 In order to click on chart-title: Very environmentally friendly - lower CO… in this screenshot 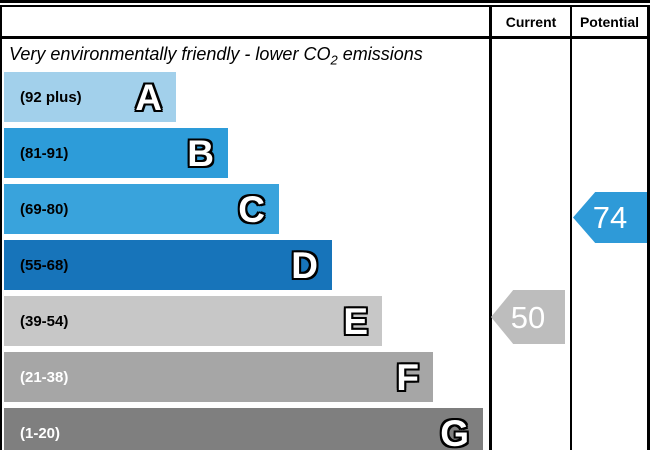, I will do `click(216, 56)`.